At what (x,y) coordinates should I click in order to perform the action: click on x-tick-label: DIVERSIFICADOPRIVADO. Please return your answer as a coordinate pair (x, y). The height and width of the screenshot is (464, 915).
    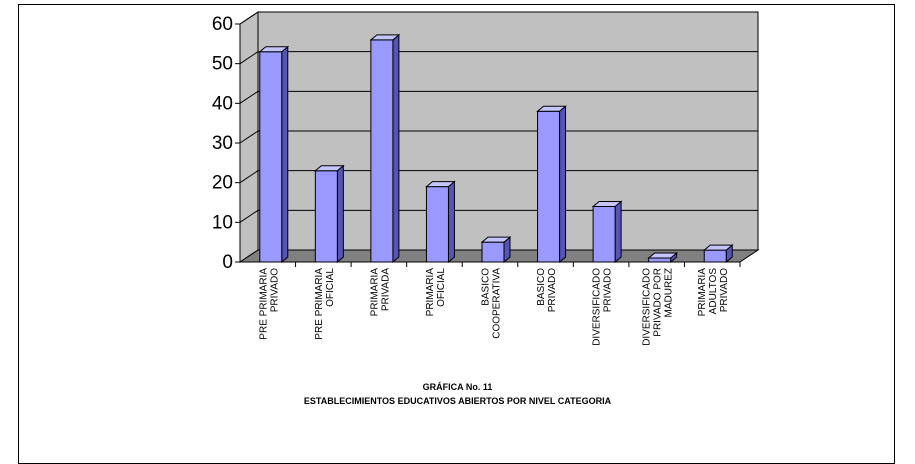
    Looking at the image, I should click on (603, 307).